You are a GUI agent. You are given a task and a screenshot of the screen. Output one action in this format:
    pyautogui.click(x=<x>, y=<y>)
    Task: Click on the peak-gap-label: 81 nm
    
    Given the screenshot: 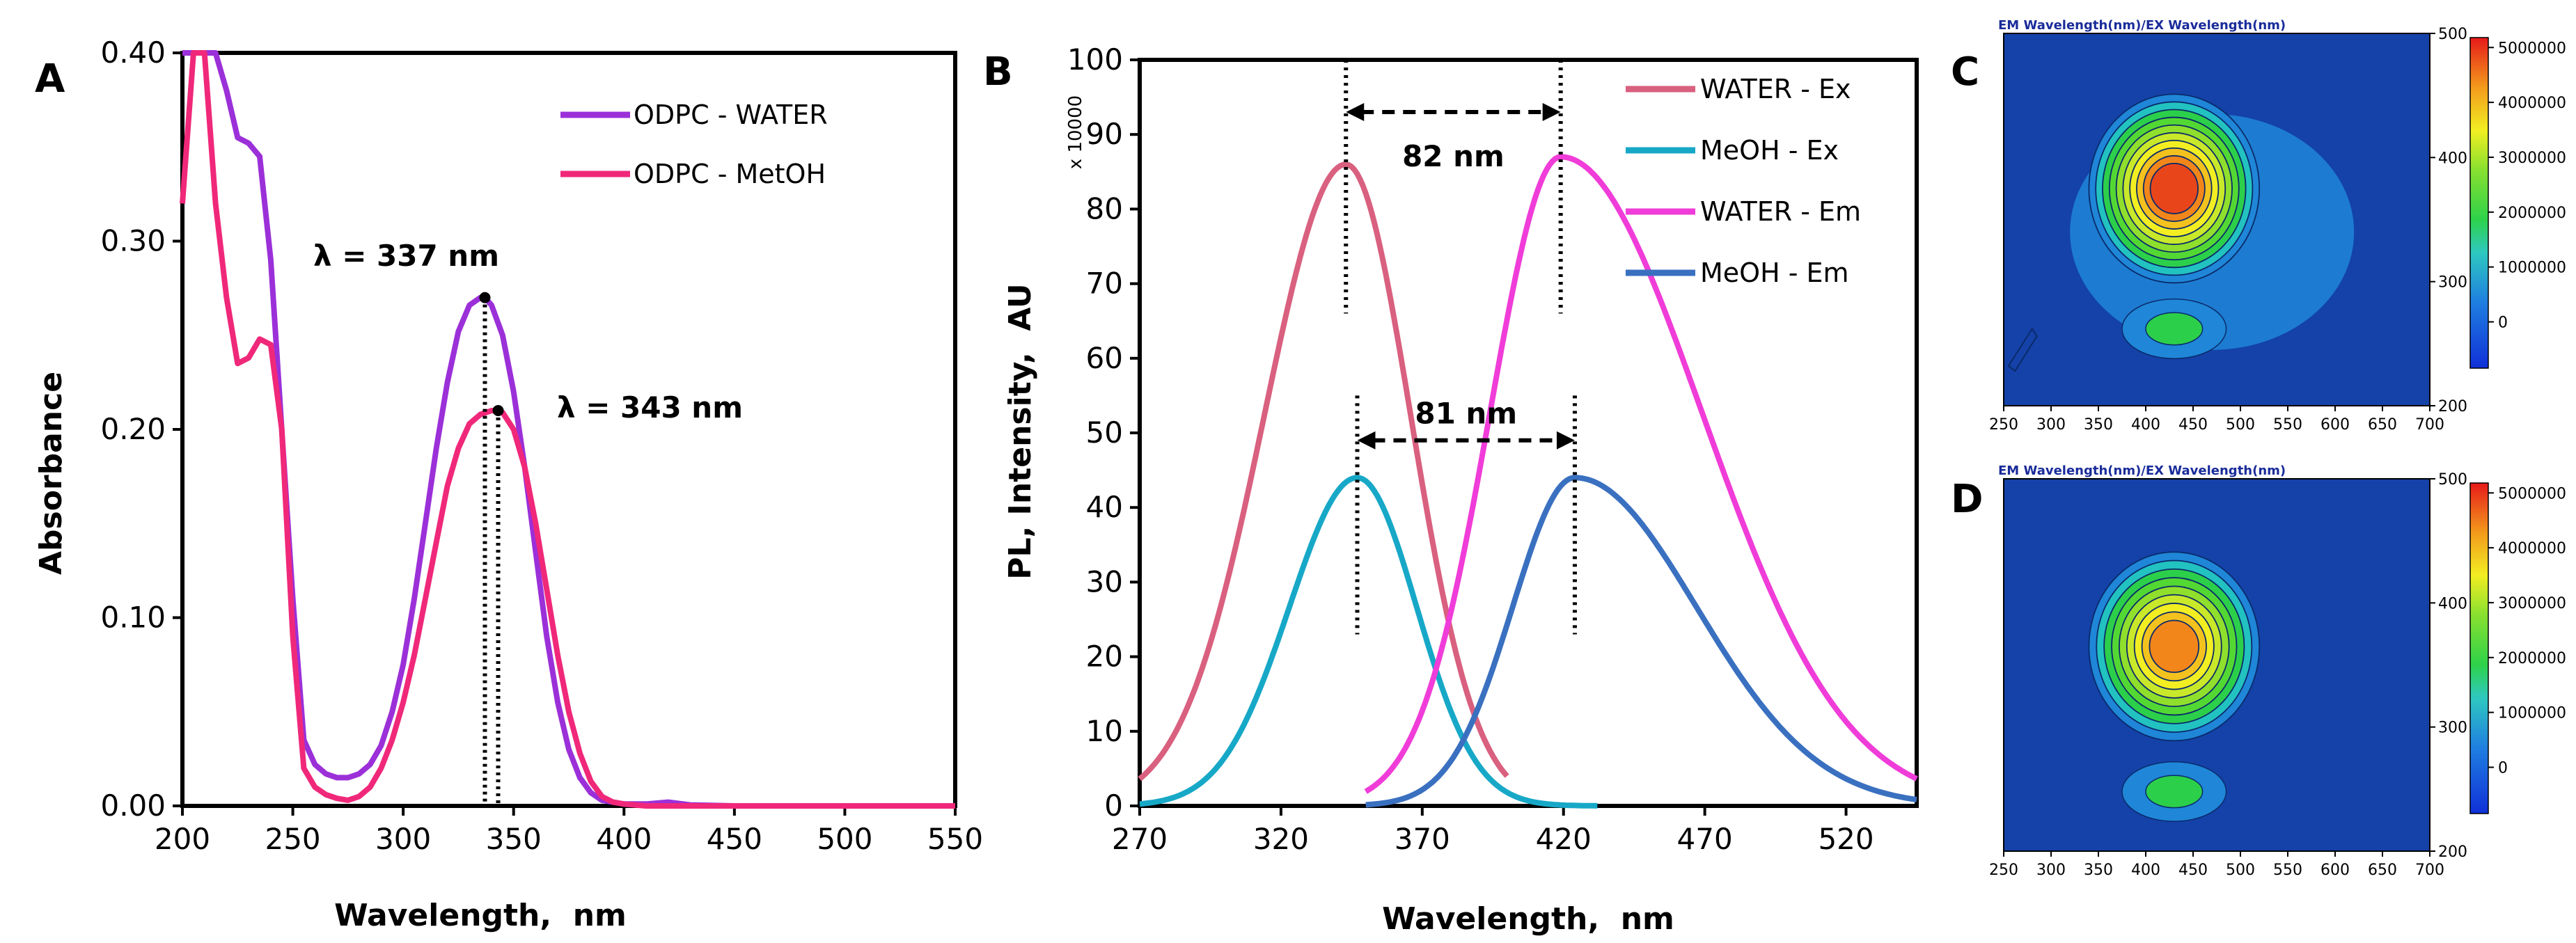 What is the action you would take?
    pyautogui.click(x=1466, y=414)
    